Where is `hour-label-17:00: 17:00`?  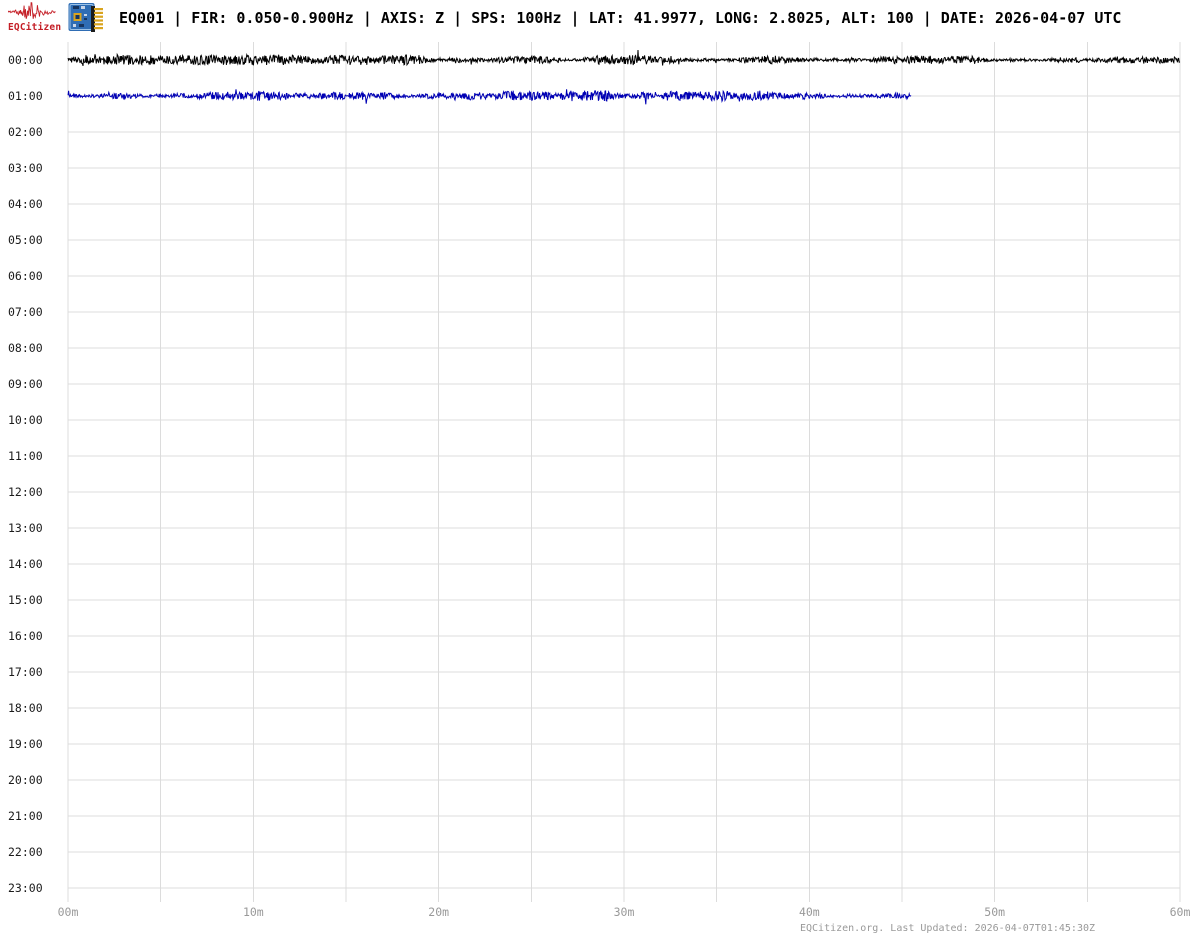 hour-label-17:00: 17:00 is located at coordinates (25, 672).